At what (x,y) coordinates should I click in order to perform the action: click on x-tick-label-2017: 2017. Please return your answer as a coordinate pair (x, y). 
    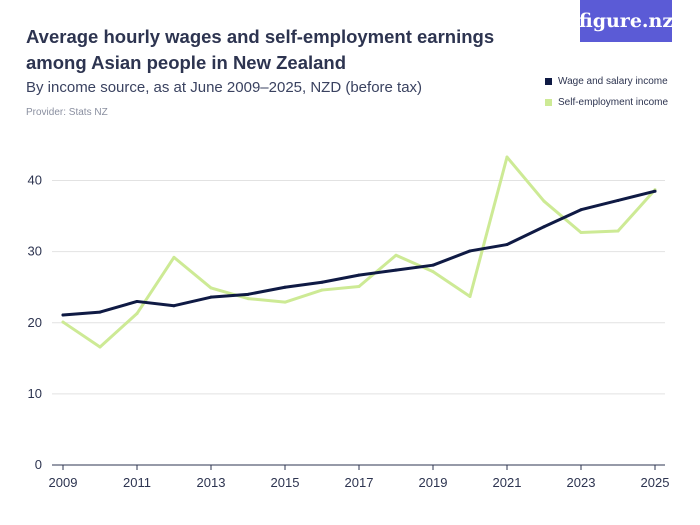
    Looking at the image, I should click on (359, 482).